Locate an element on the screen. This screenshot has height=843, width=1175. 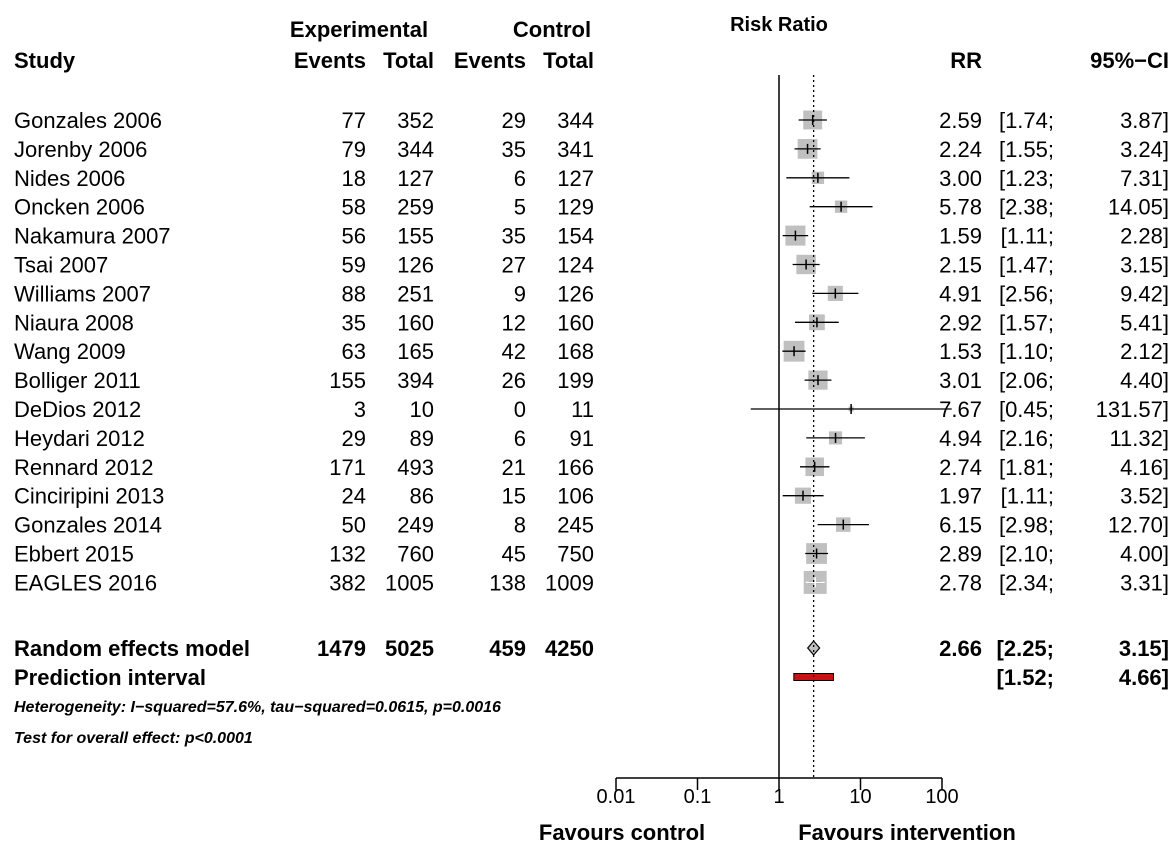
ctrl-events-cell: 9 is located at coordinates (520, 293).